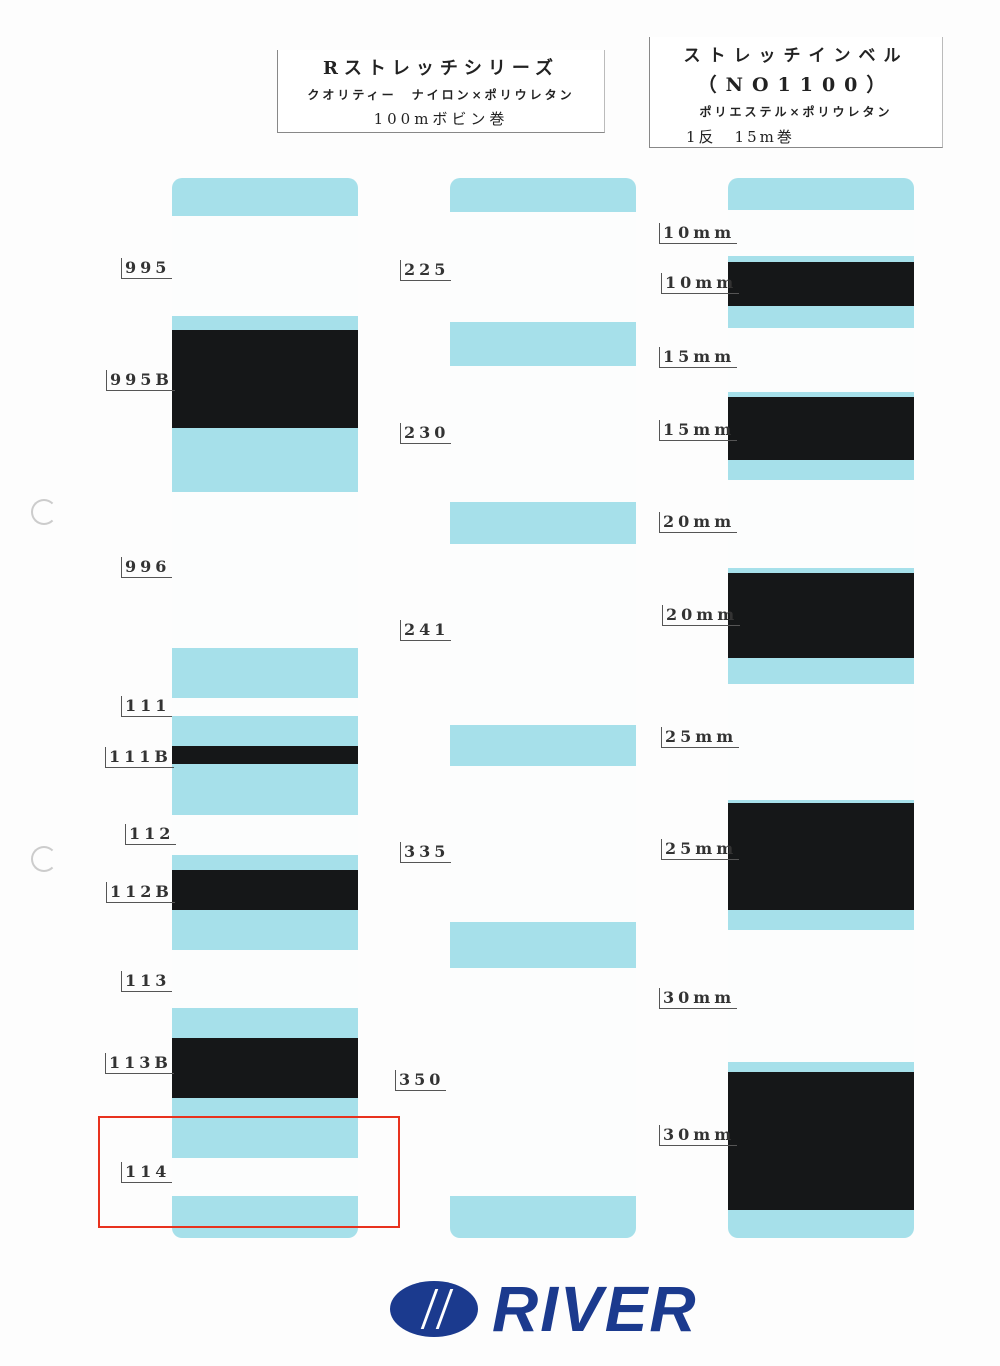 Image resolution: width=1000 pixels, height=1366 pixels. Describe the element at coordinates (151, 834) in the screenshot. I see `label-112: 112` at that location.